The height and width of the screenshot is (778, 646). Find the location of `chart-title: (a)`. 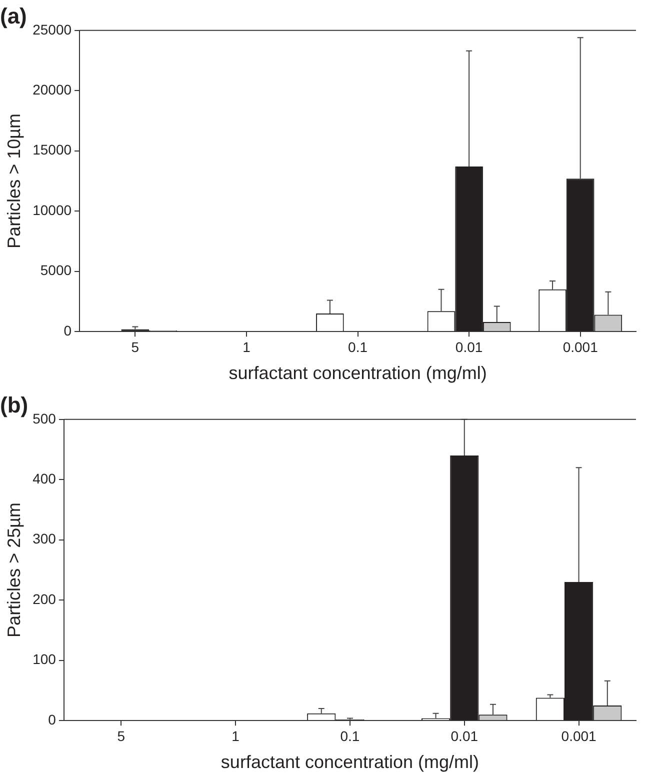

chart-title: (a) is located at coordinates (13, 15).